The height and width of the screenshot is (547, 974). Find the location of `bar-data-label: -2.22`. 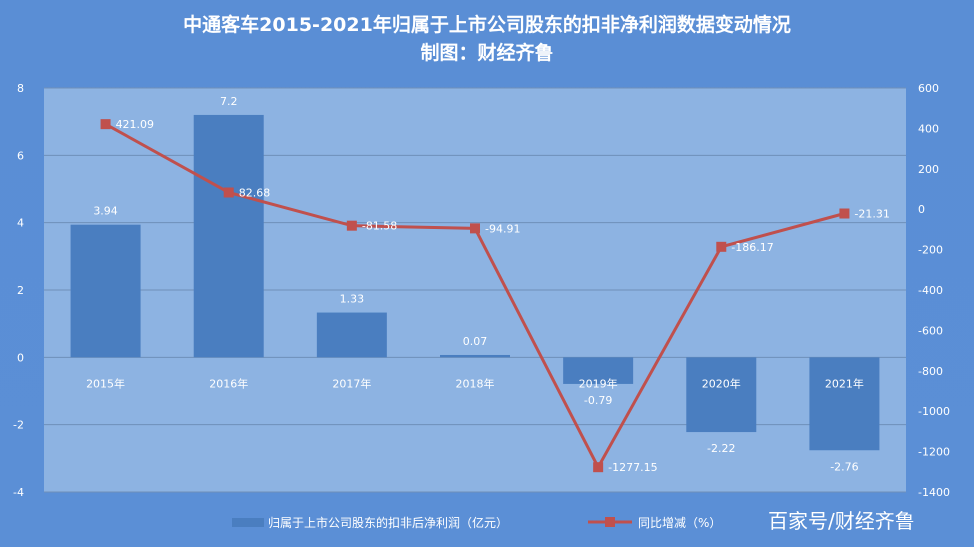

bar-data-label: -2.22 is located at coordinates (721, 448).